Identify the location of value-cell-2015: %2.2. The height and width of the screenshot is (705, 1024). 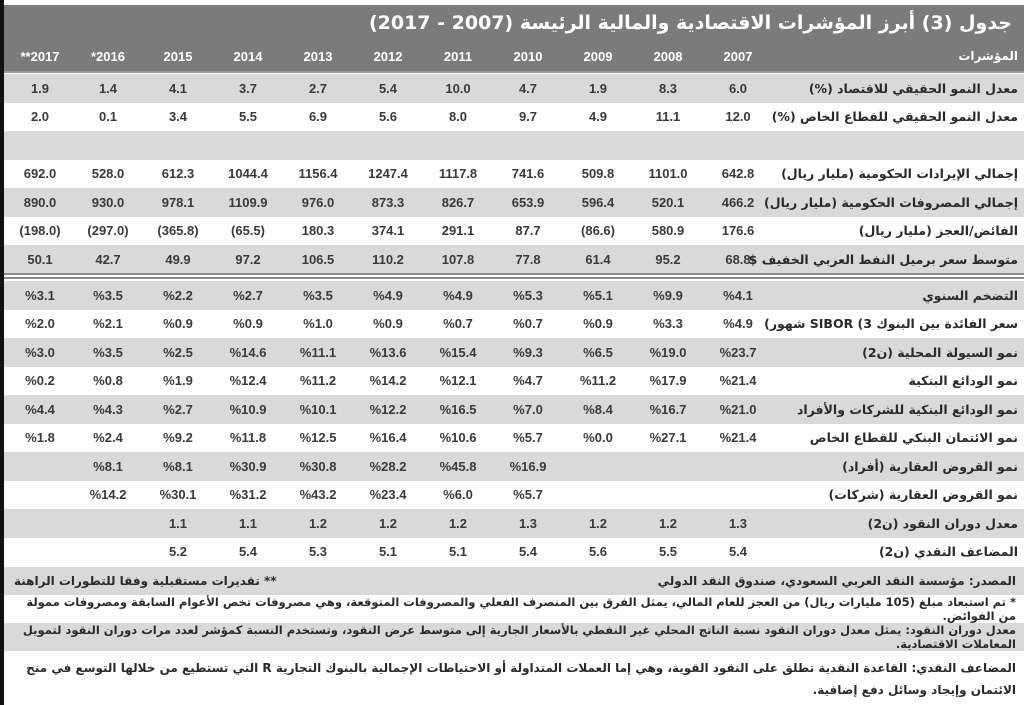
(178, 295).